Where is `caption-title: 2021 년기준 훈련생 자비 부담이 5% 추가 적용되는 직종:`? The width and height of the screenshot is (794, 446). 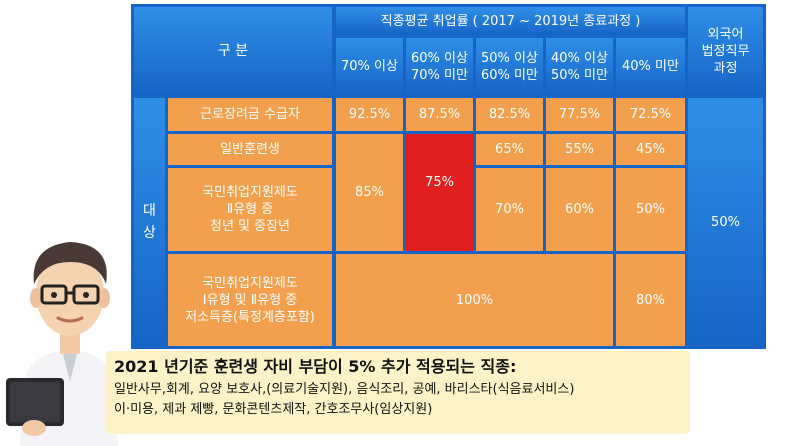 caption-title: 2021 년기준 훈련생 자비 부담이 5% 추가 적용되는 직종: is located at coordinates (315, 366).